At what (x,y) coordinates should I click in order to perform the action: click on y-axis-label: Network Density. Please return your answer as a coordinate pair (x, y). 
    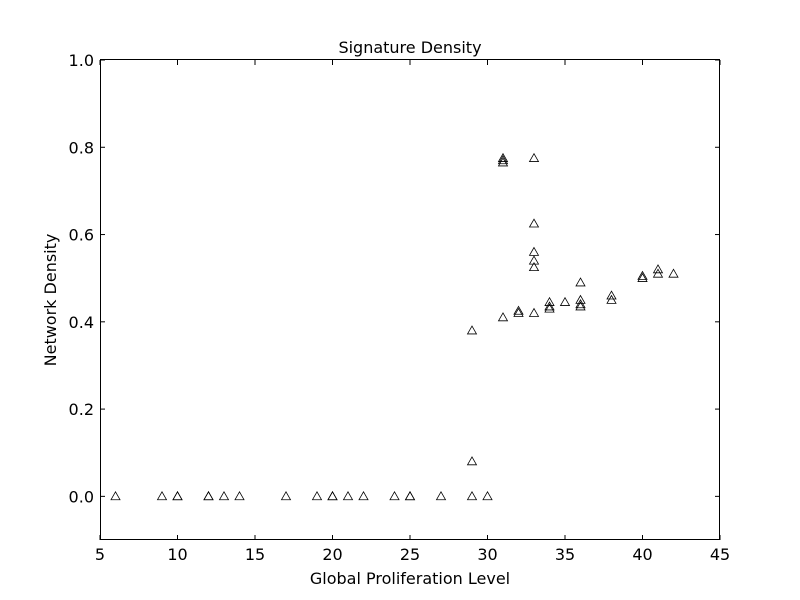
    Looking at the image, I should click on (50, 300).